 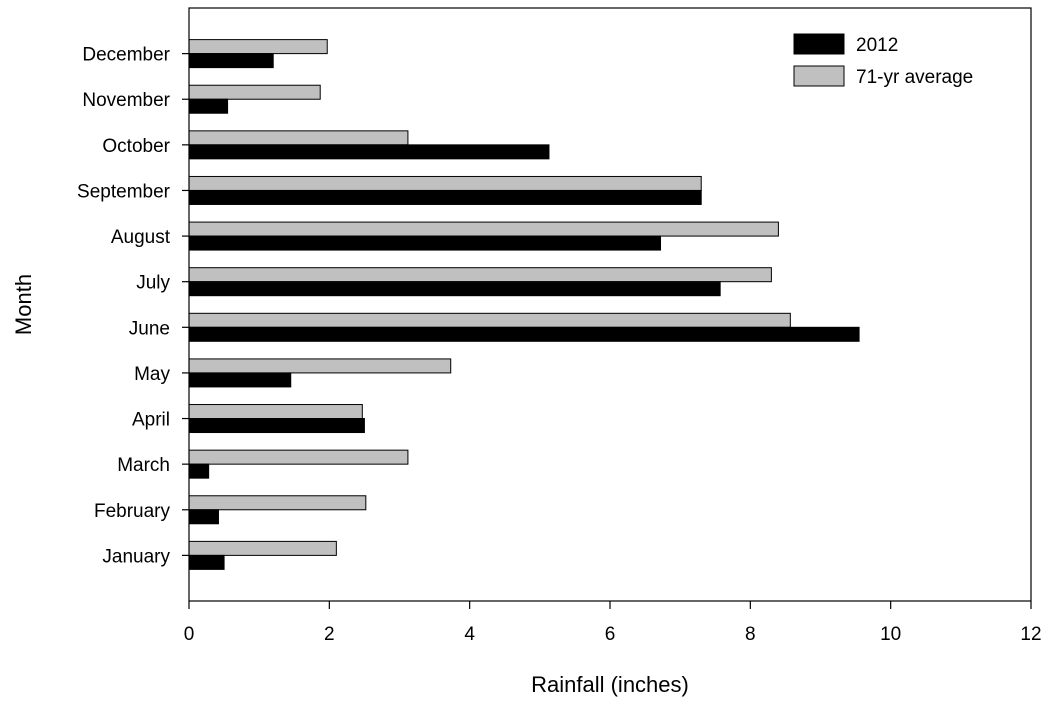 I want to click on bar-2012-october, so click(x=369, y=152).